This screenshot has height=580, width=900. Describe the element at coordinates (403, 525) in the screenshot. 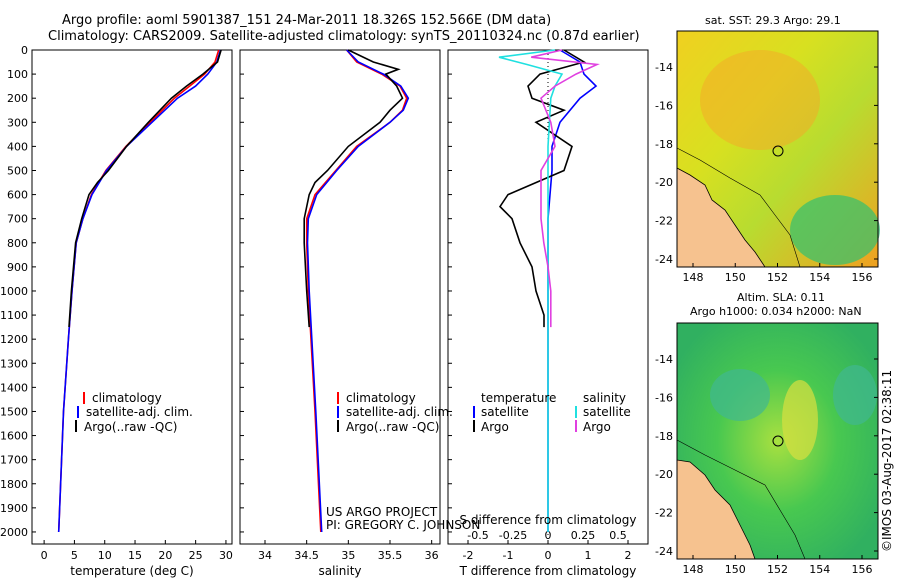

I see `credit-pi: PI: GREGORY C. JOHNSON` at that location.